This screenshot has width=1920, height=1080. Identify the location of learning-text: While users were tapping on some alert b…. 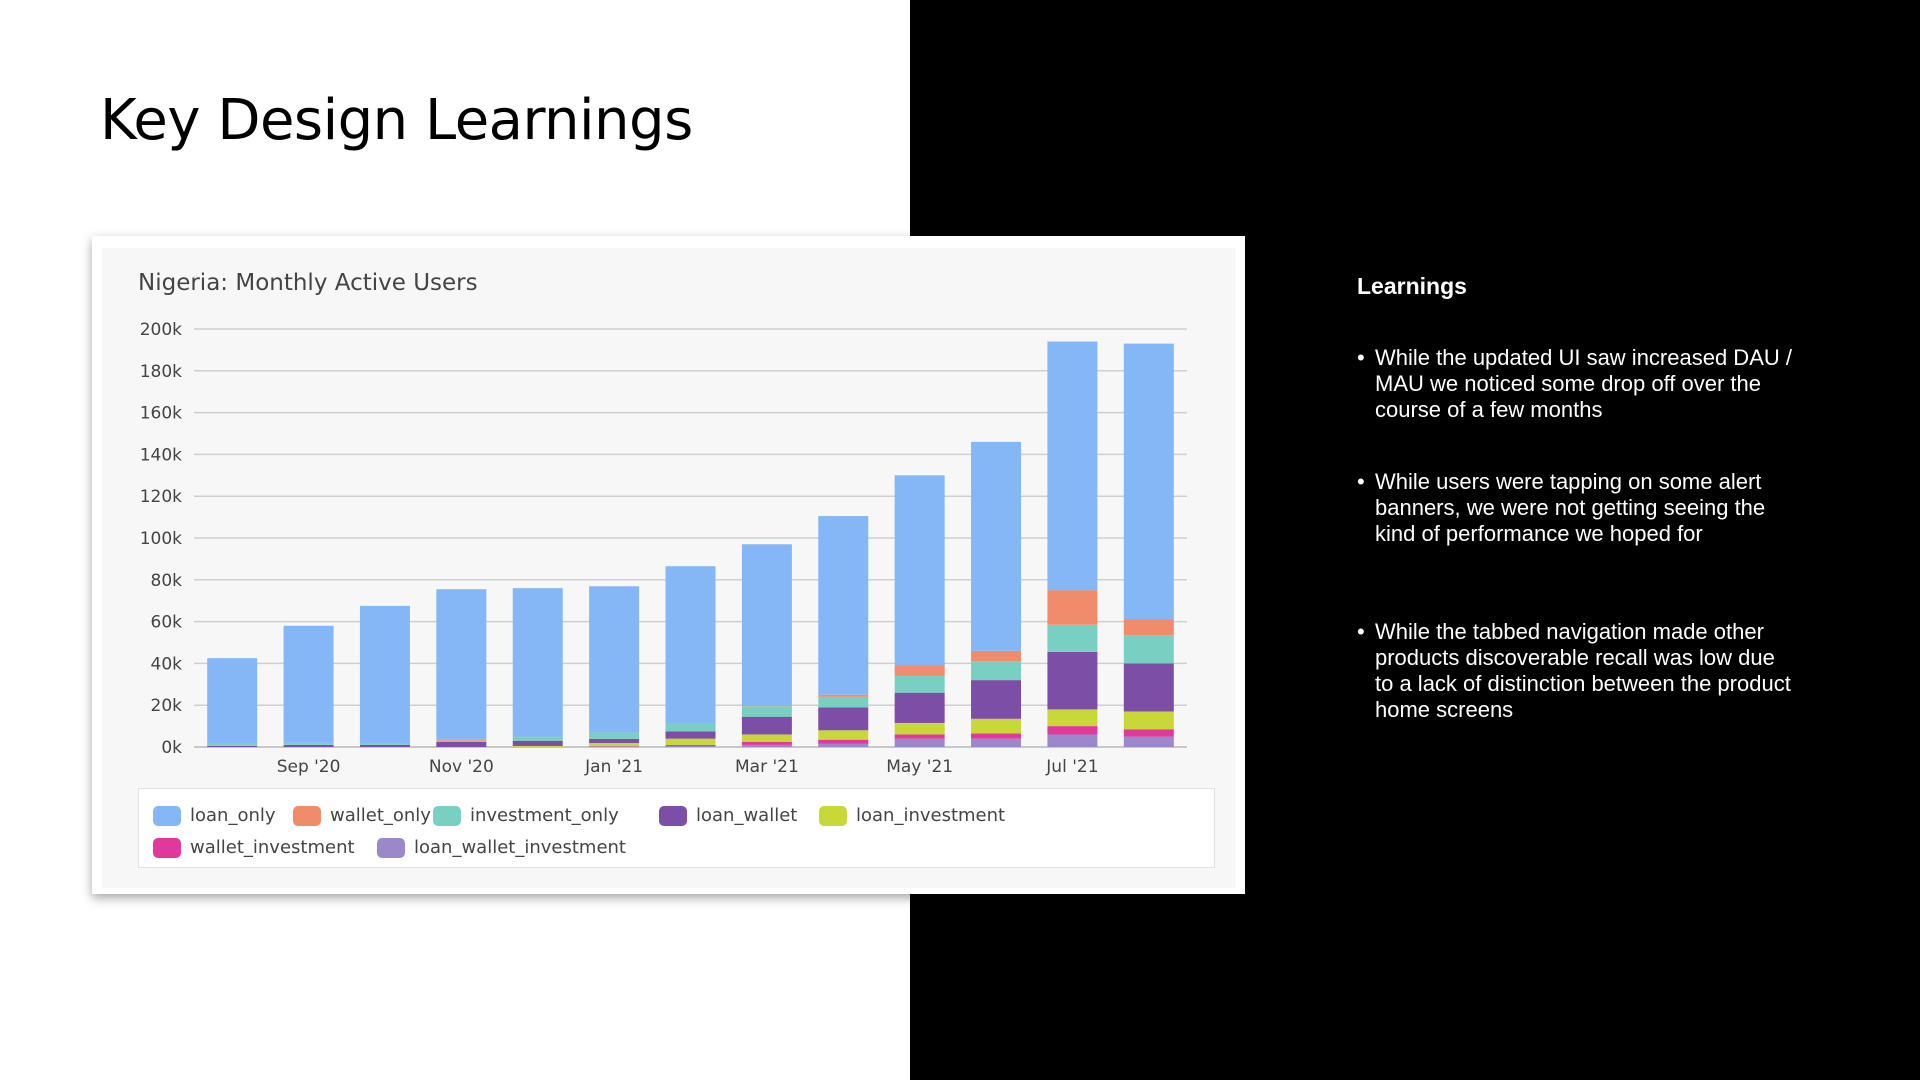
(1570, 507).